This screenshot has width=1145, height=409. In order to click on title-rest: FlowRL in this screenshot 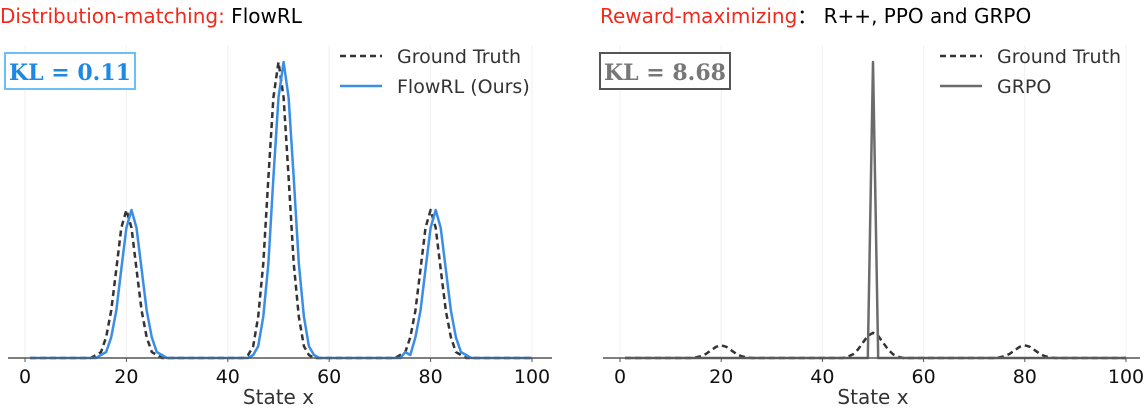, I will do `click(264, 16)`.